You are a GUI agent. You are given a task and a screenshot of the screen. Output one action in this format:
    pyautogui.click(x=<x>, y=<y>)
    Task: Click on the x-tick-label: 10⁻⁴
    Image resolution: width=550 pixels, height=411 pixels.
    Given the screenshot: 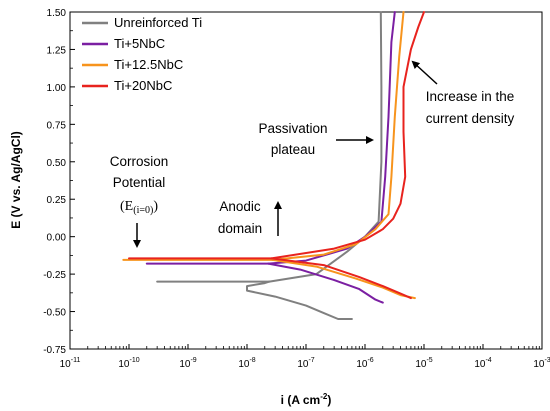 What is the action you would take?
    pyautogui.click(x=482, y=363)
    